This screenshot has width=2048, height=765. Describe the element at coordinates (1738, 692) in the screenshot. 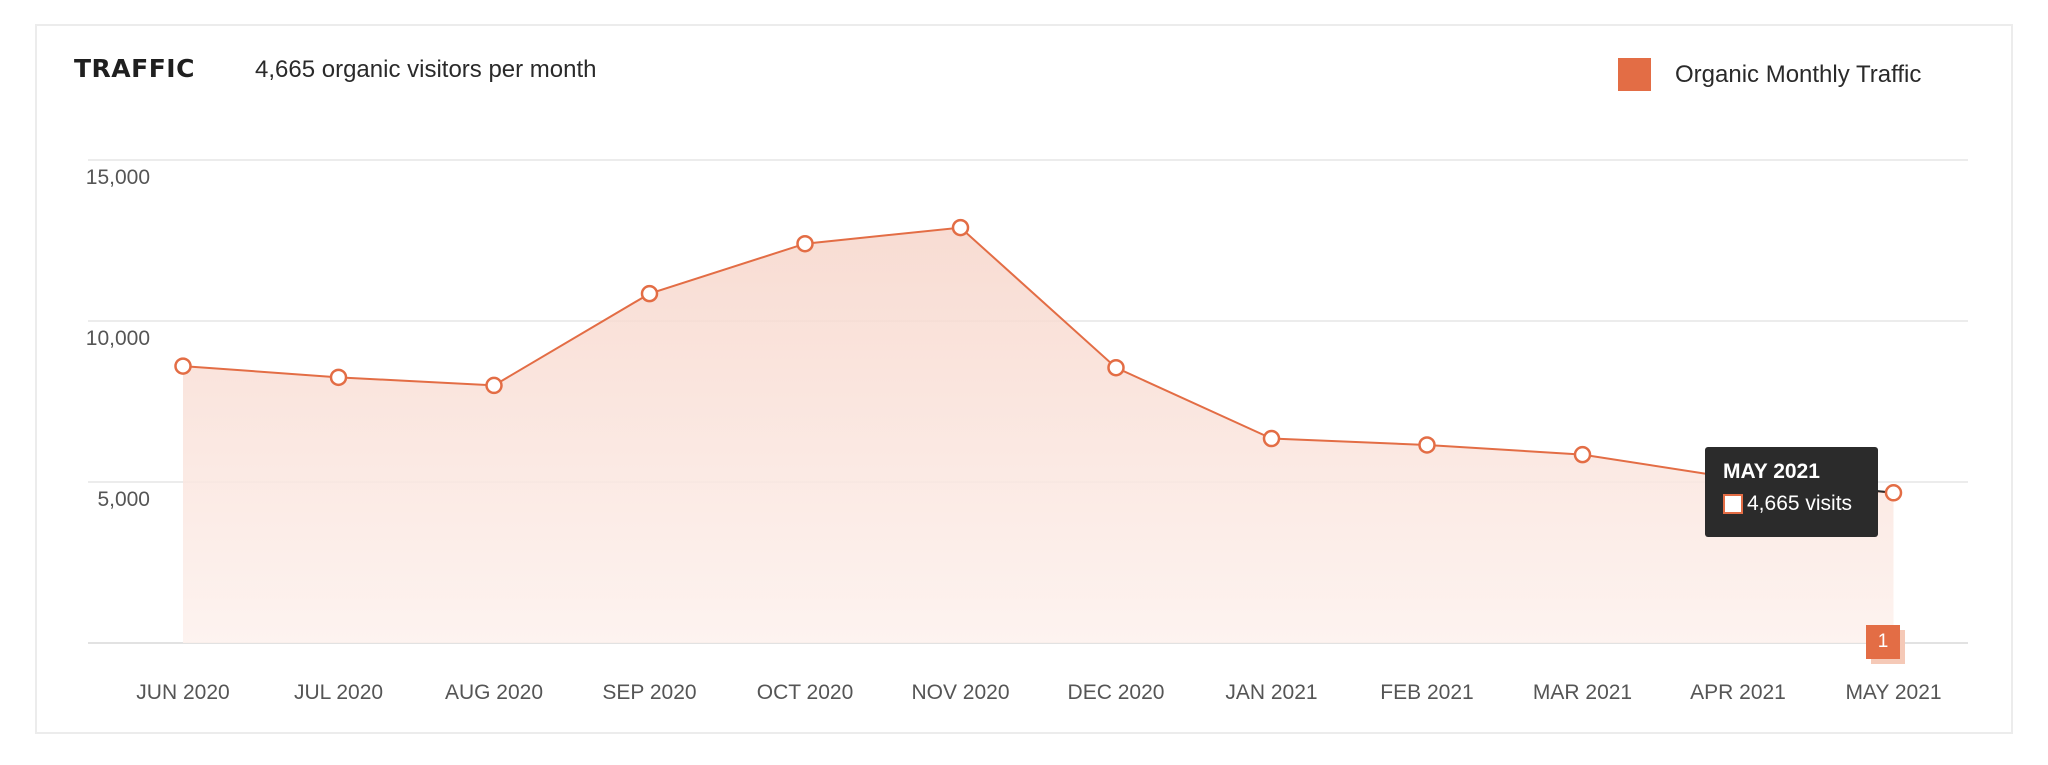

I see `x-tick-label: APR 2021` at that location.